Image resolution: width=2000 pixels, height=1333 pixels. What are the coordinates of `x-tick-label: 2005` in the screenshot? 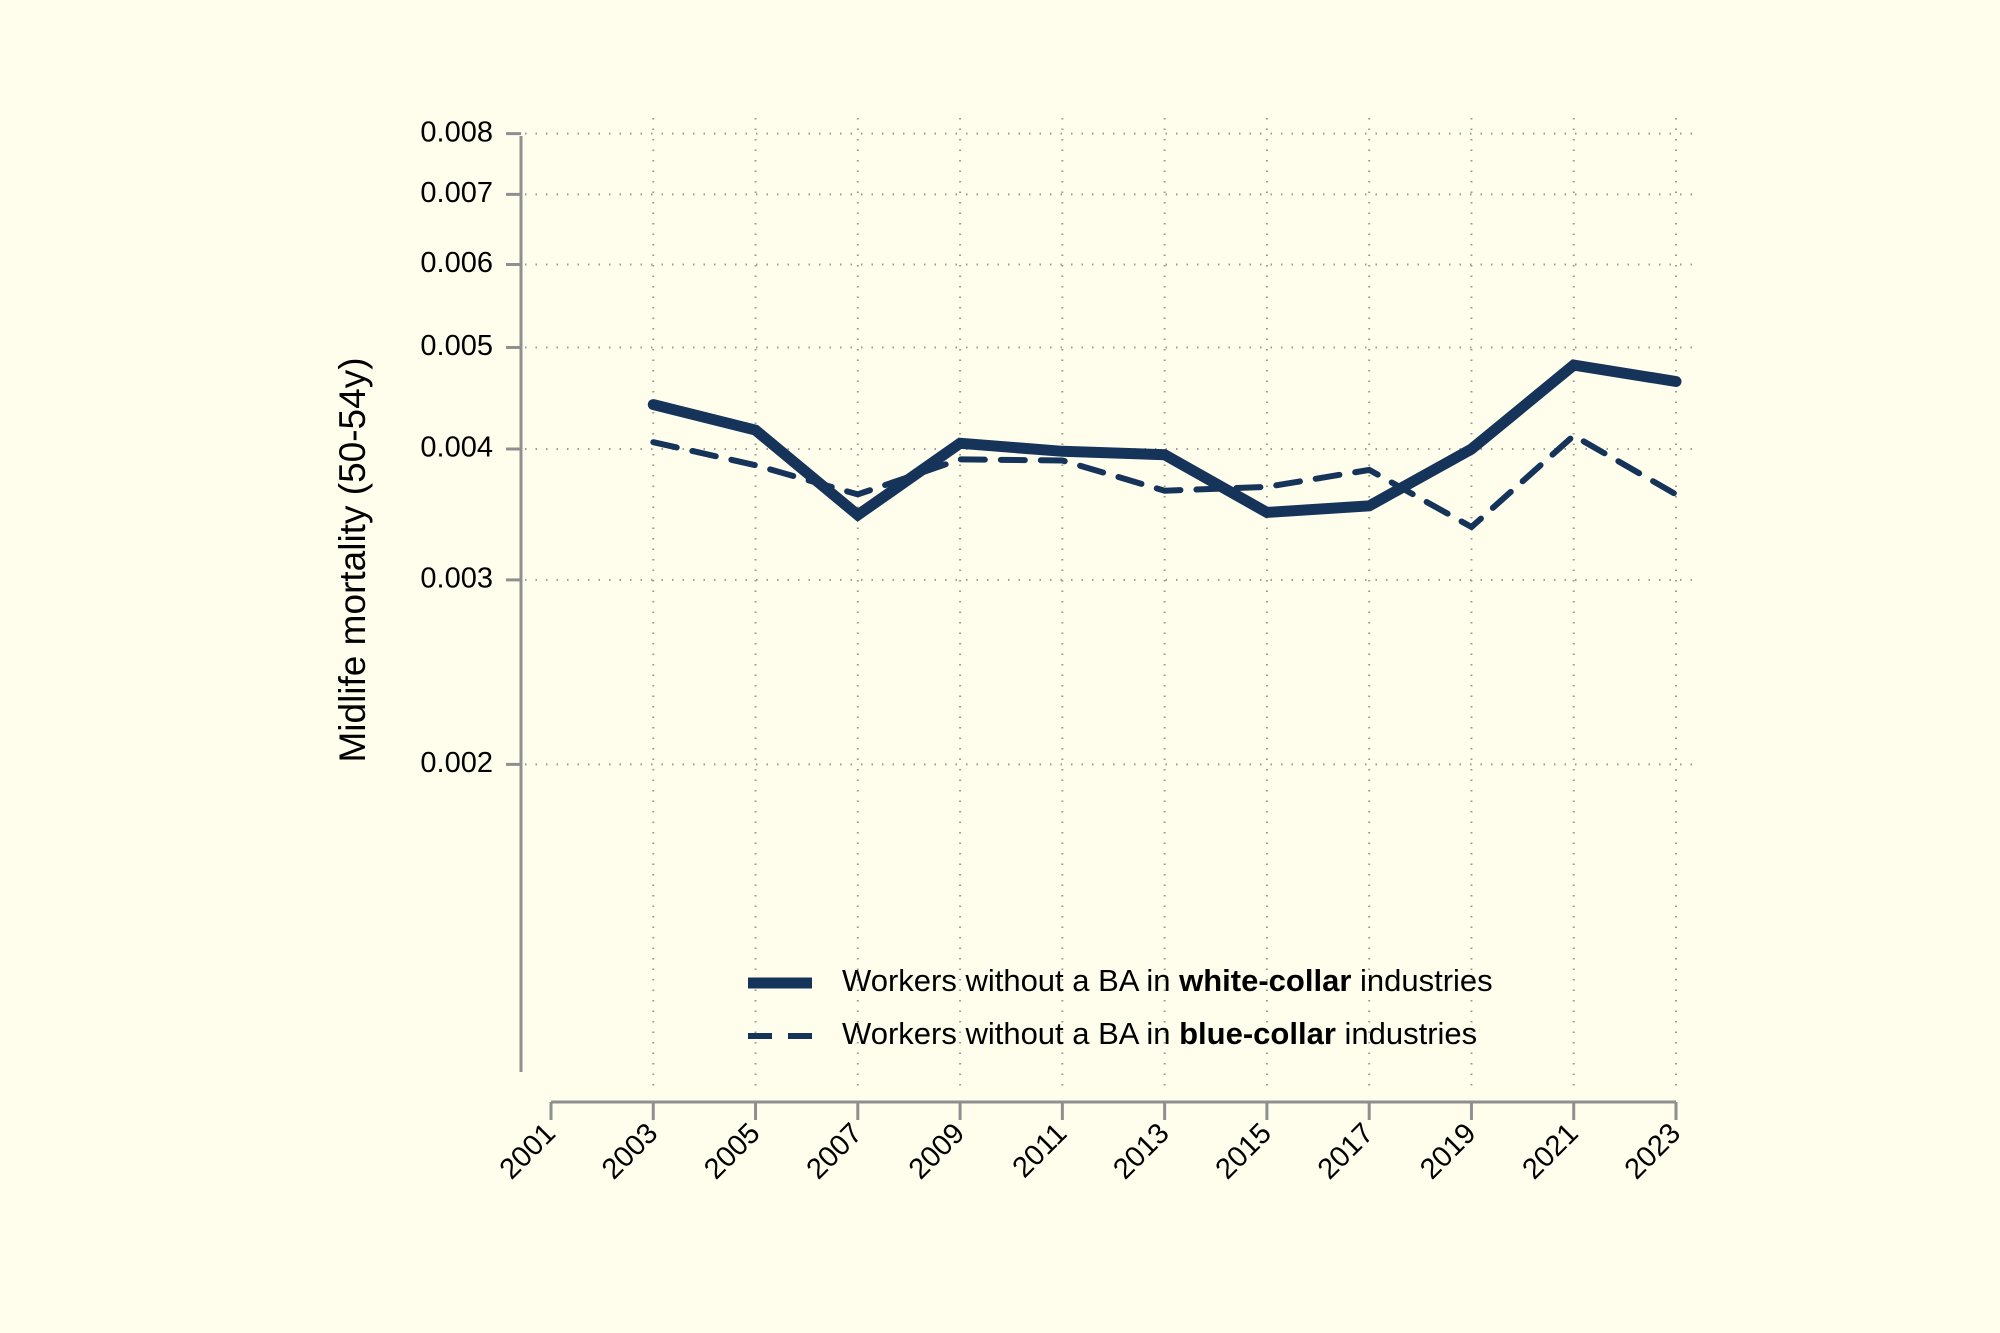 It's located at (732, 1151).